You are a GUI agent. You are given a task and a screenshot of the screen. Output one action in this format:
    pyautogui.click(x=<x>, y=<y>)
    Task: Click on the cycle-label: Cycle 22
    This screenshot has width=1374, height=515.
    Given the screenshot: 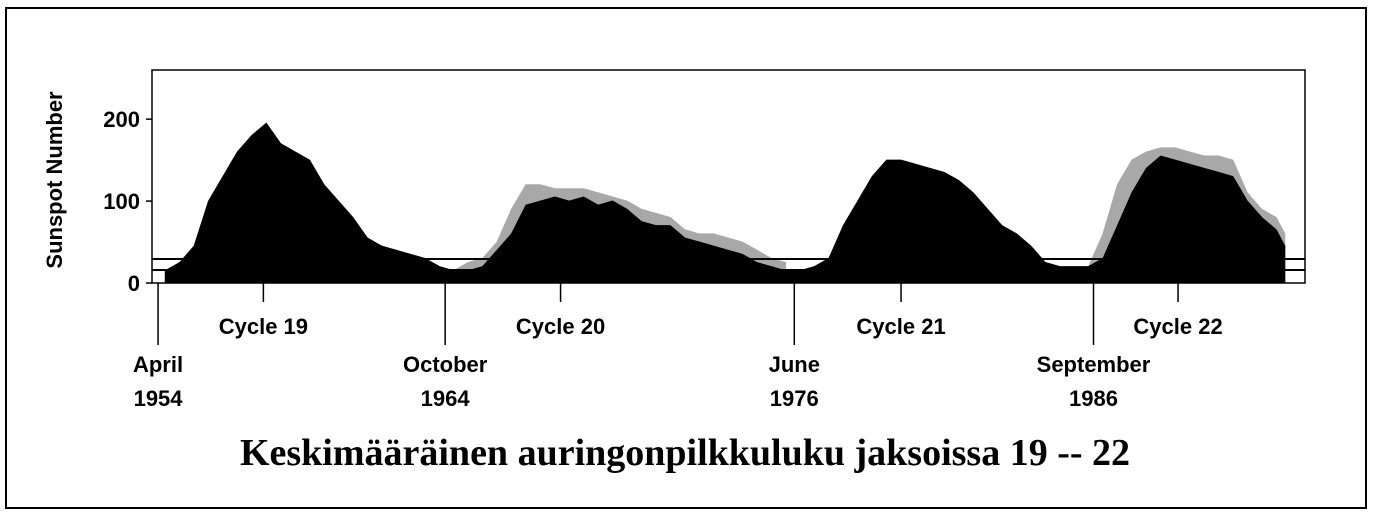 What is the action you would take?
    pyautogui.click(x=1177, y=326)
    